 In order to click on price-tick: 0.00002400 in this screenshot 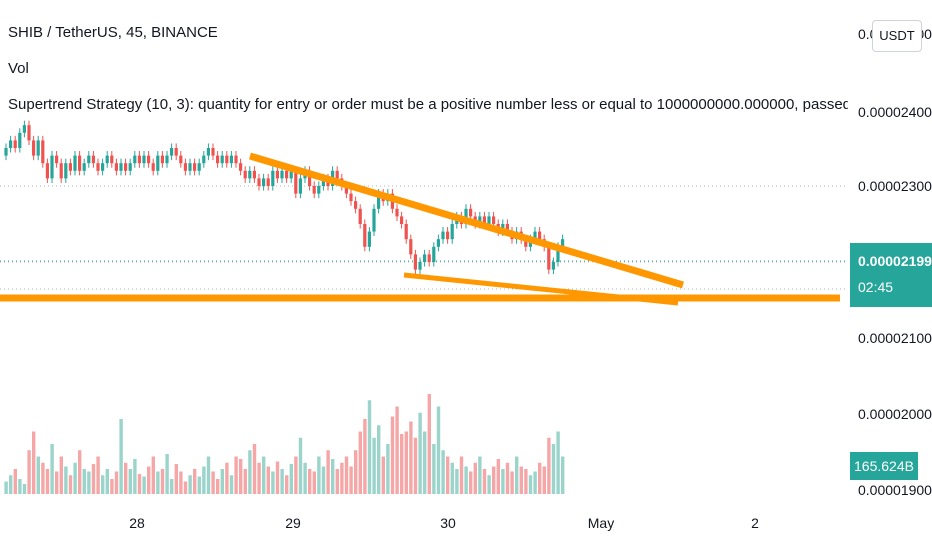, I will do `click(895, 112)`.